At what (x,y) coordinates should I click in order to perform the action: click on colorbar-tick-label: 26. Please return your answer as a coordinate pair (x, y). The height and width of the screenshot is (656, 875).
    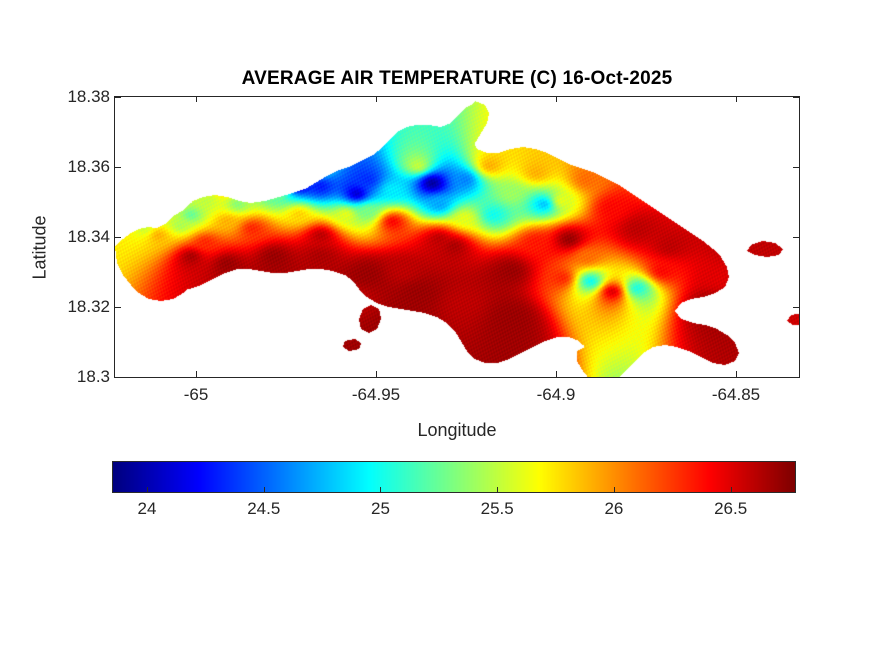
    Looking at the image, I should click on (614, 508).